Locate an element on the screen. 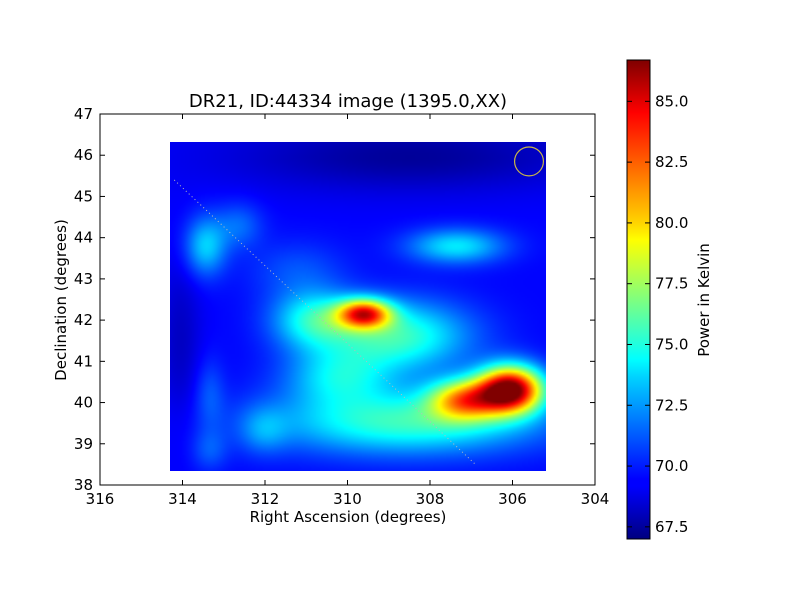  y-tick-label: 38 is located at coordinates (83, 485).